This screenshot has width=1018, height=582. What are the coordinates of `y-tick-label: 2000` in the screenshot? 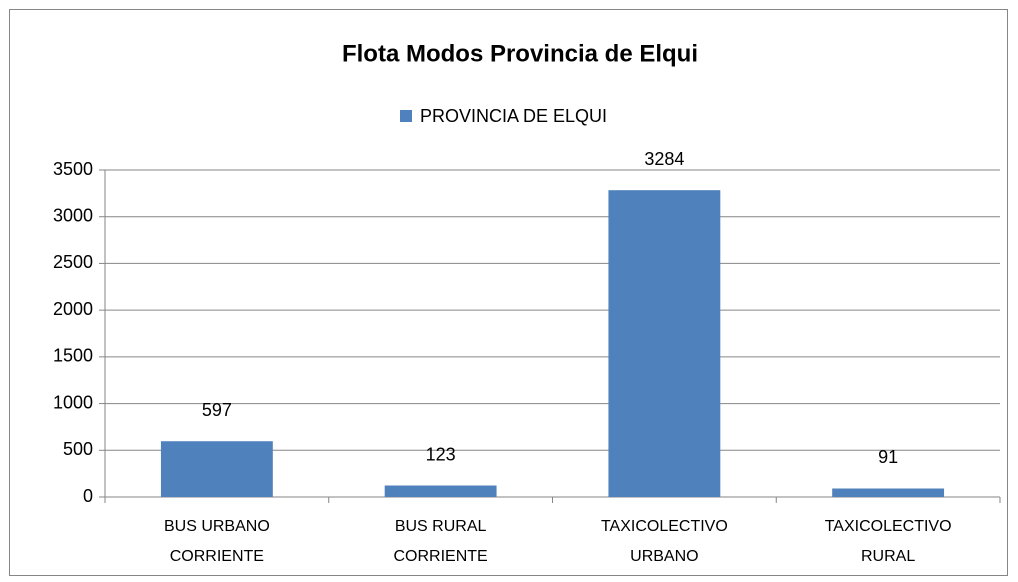 It's located at (73, 309).